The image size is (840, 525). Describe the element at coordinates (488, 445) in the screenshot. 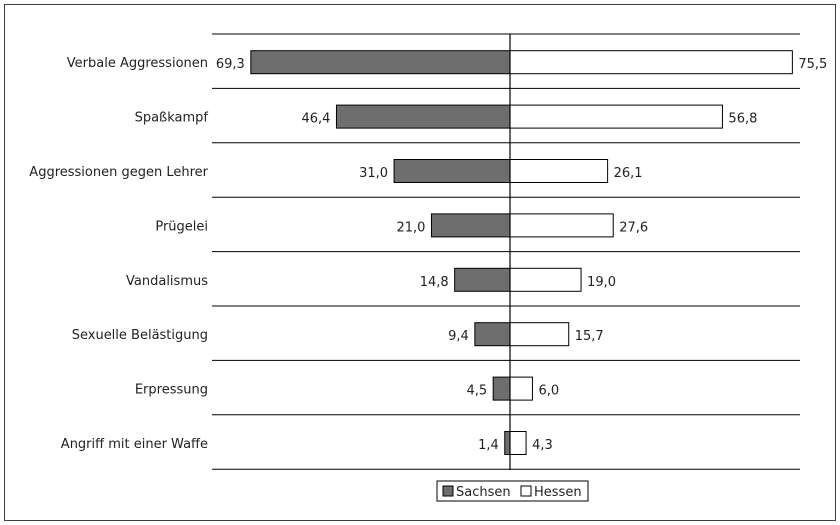

I see `value-label-sachsen: 1,4` at that location.